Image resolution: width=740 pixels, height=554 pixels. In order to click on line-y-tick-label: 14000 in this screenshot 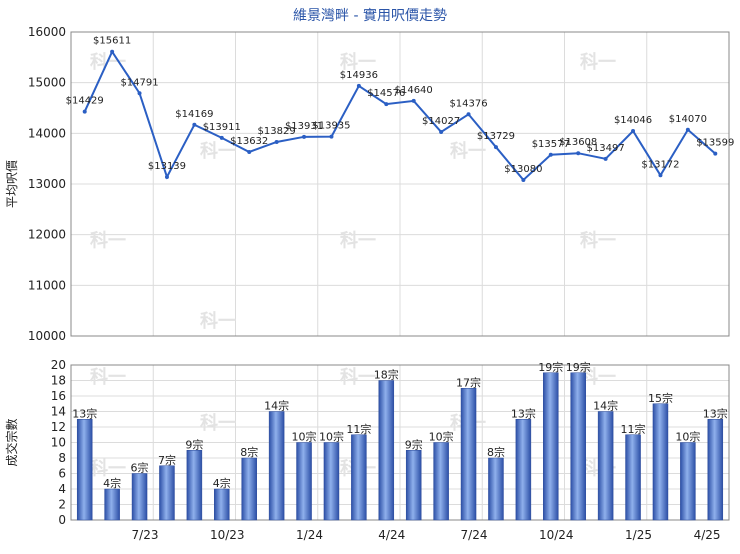, I will do `click(47, 133)`.